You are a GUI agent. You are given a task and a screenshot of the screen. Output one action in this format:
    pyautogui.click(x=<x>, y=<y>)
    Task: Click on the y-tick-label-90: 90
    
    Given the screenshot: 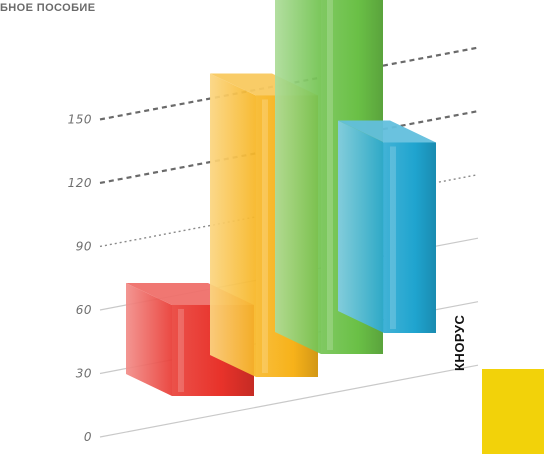 What is the action you would take?
    pyautogui.click(x=84, y=246)
    